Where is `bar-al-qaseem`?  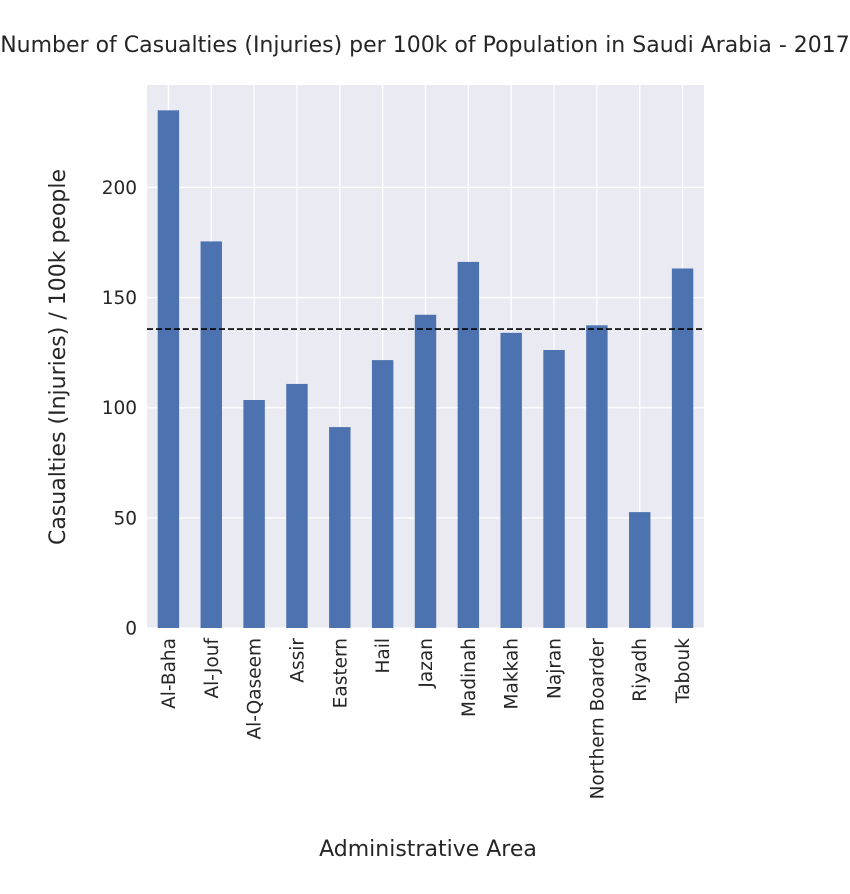
bar-al-qaseem is located at coordinates (254, 514).